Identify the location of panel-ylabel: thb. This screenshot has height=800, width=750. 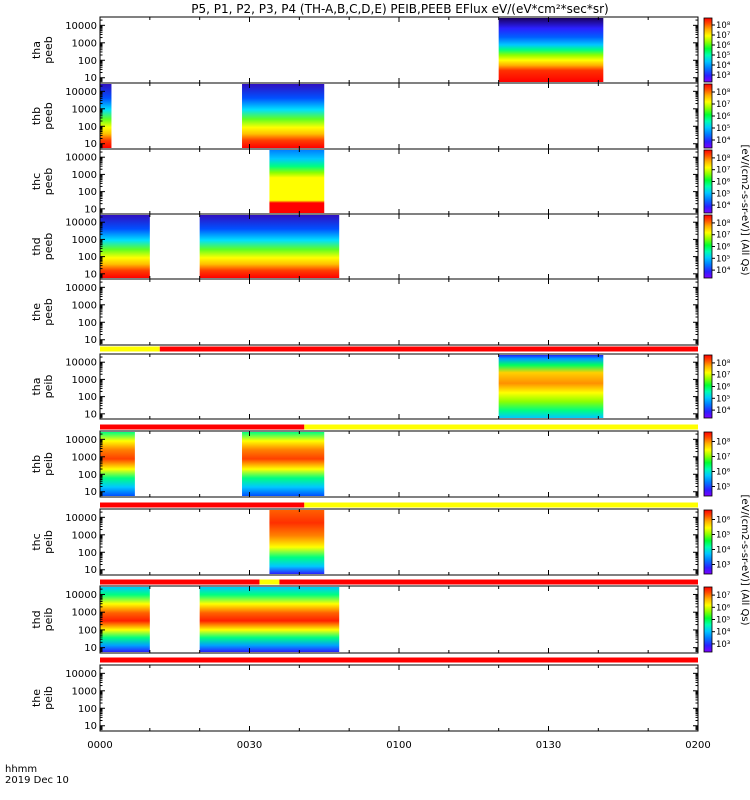
(36, 464).